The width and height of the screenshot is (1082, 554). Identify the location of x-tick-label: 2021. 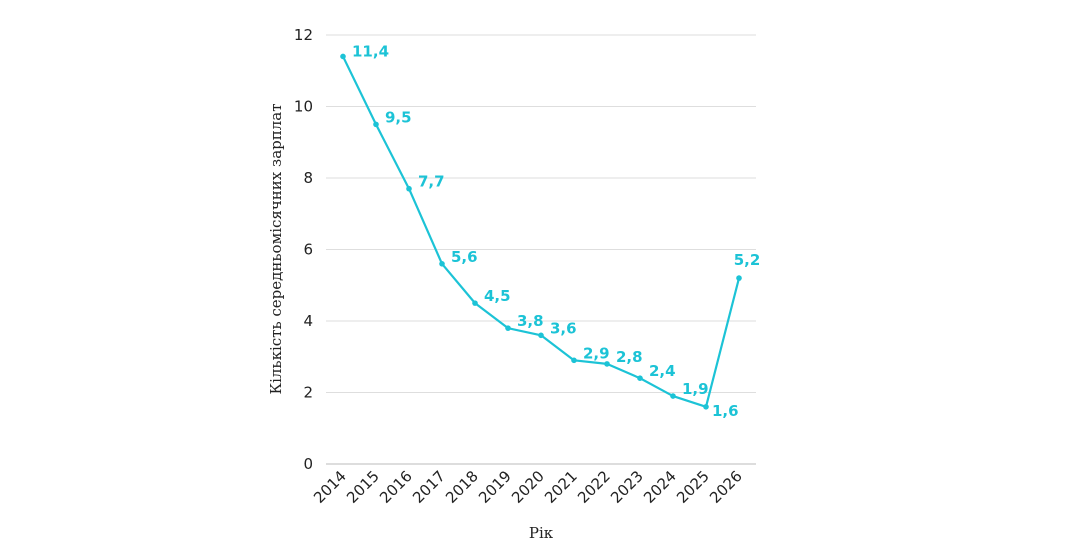
(561, 487).